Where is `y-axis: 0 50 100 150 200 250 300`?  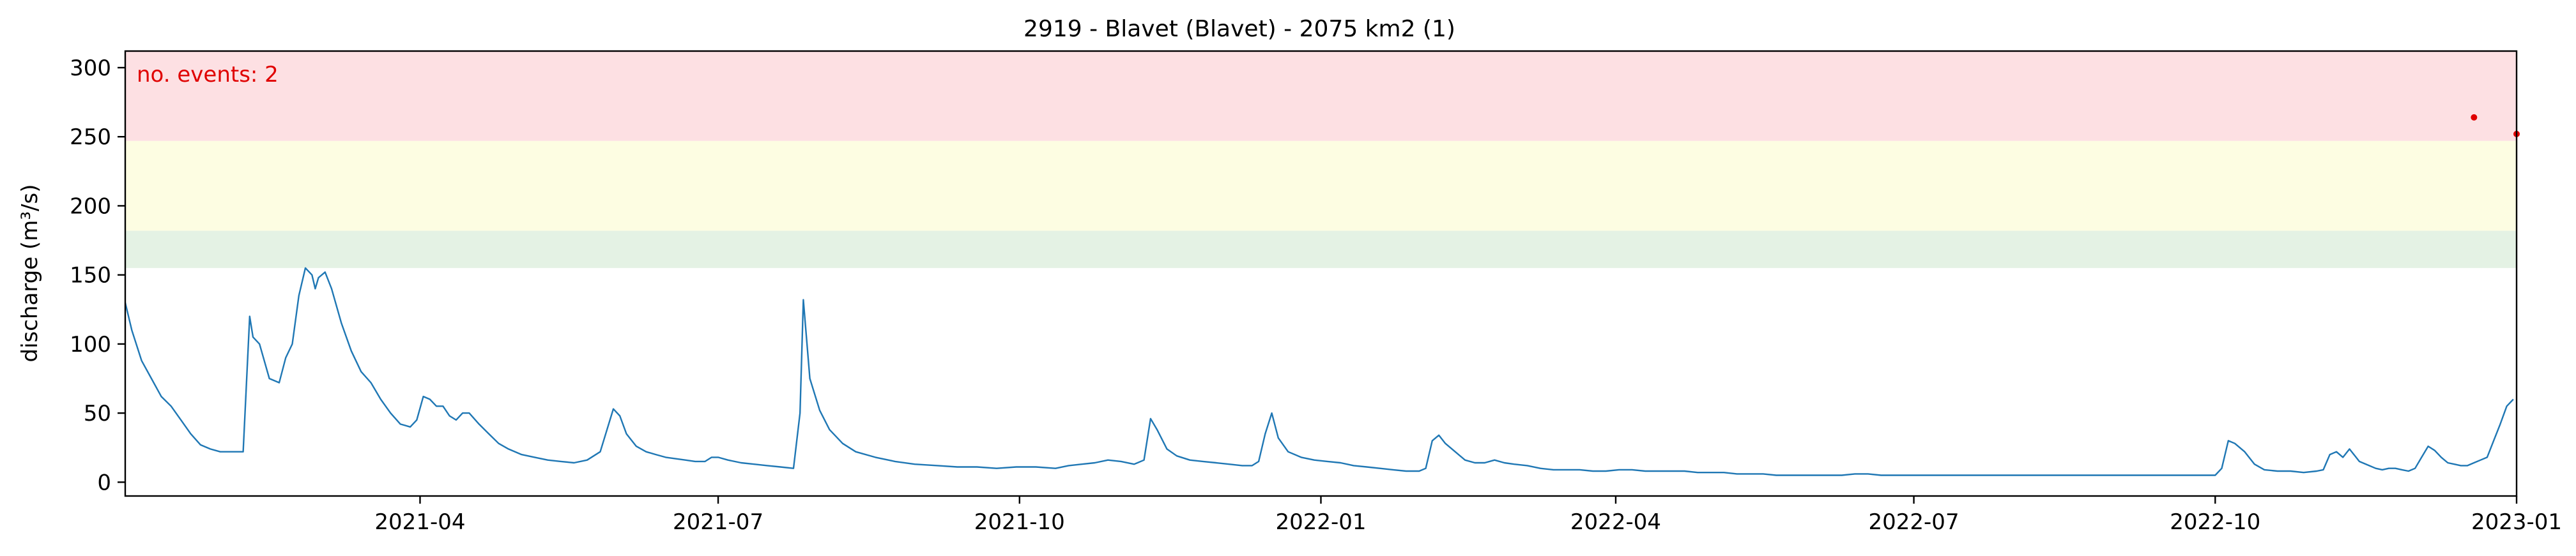
y-axis: 0 50 100 150 200 250 300 is located at coordinates (97, 275).